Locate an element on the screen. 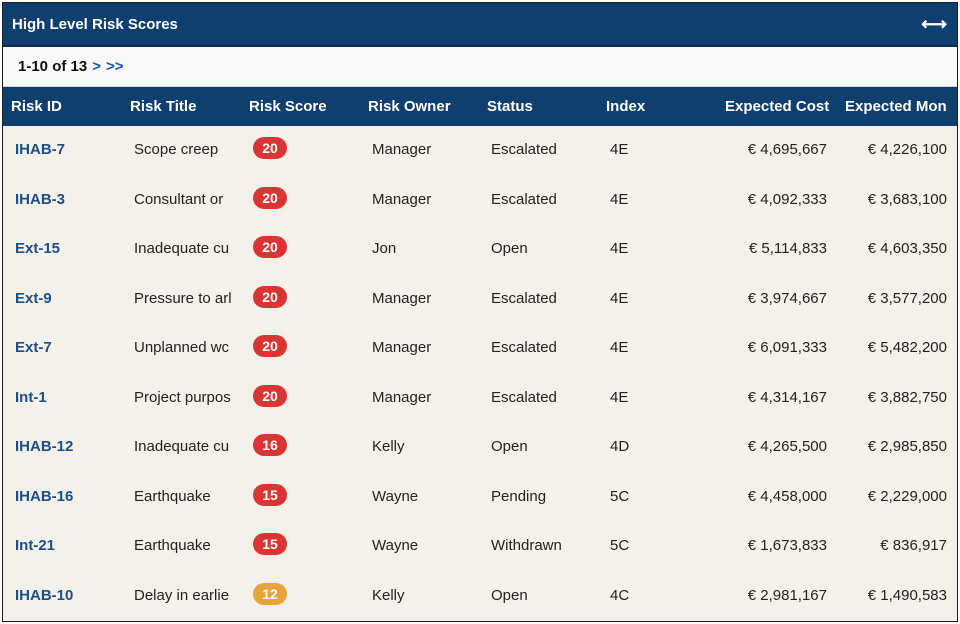  expected-cost: € 1,673,833 is located at coordinates (787, 545).